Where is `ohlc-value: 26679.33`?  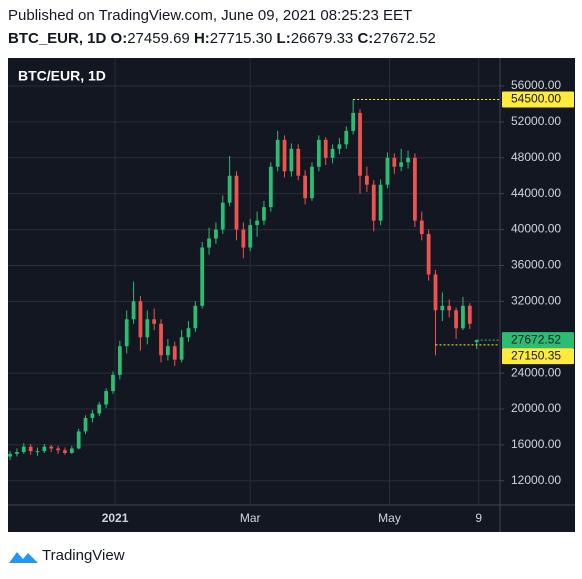
ohlc-value: 26679.33 is located at coordinates (322, 38).